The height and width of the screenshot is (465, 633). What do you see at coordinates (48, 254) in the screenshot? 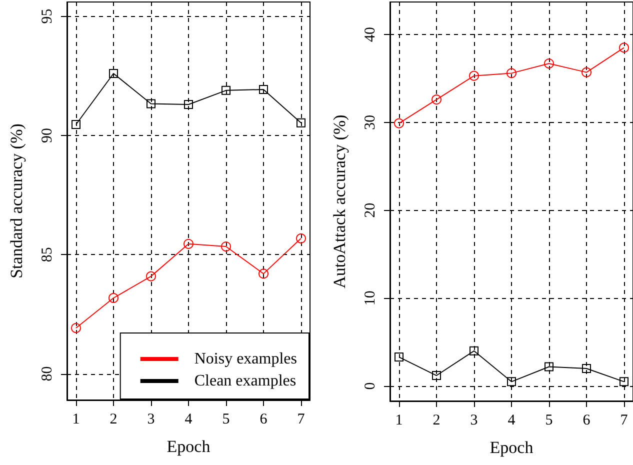
I see `y-tick-label: 85` at bounding box center [48, 254].